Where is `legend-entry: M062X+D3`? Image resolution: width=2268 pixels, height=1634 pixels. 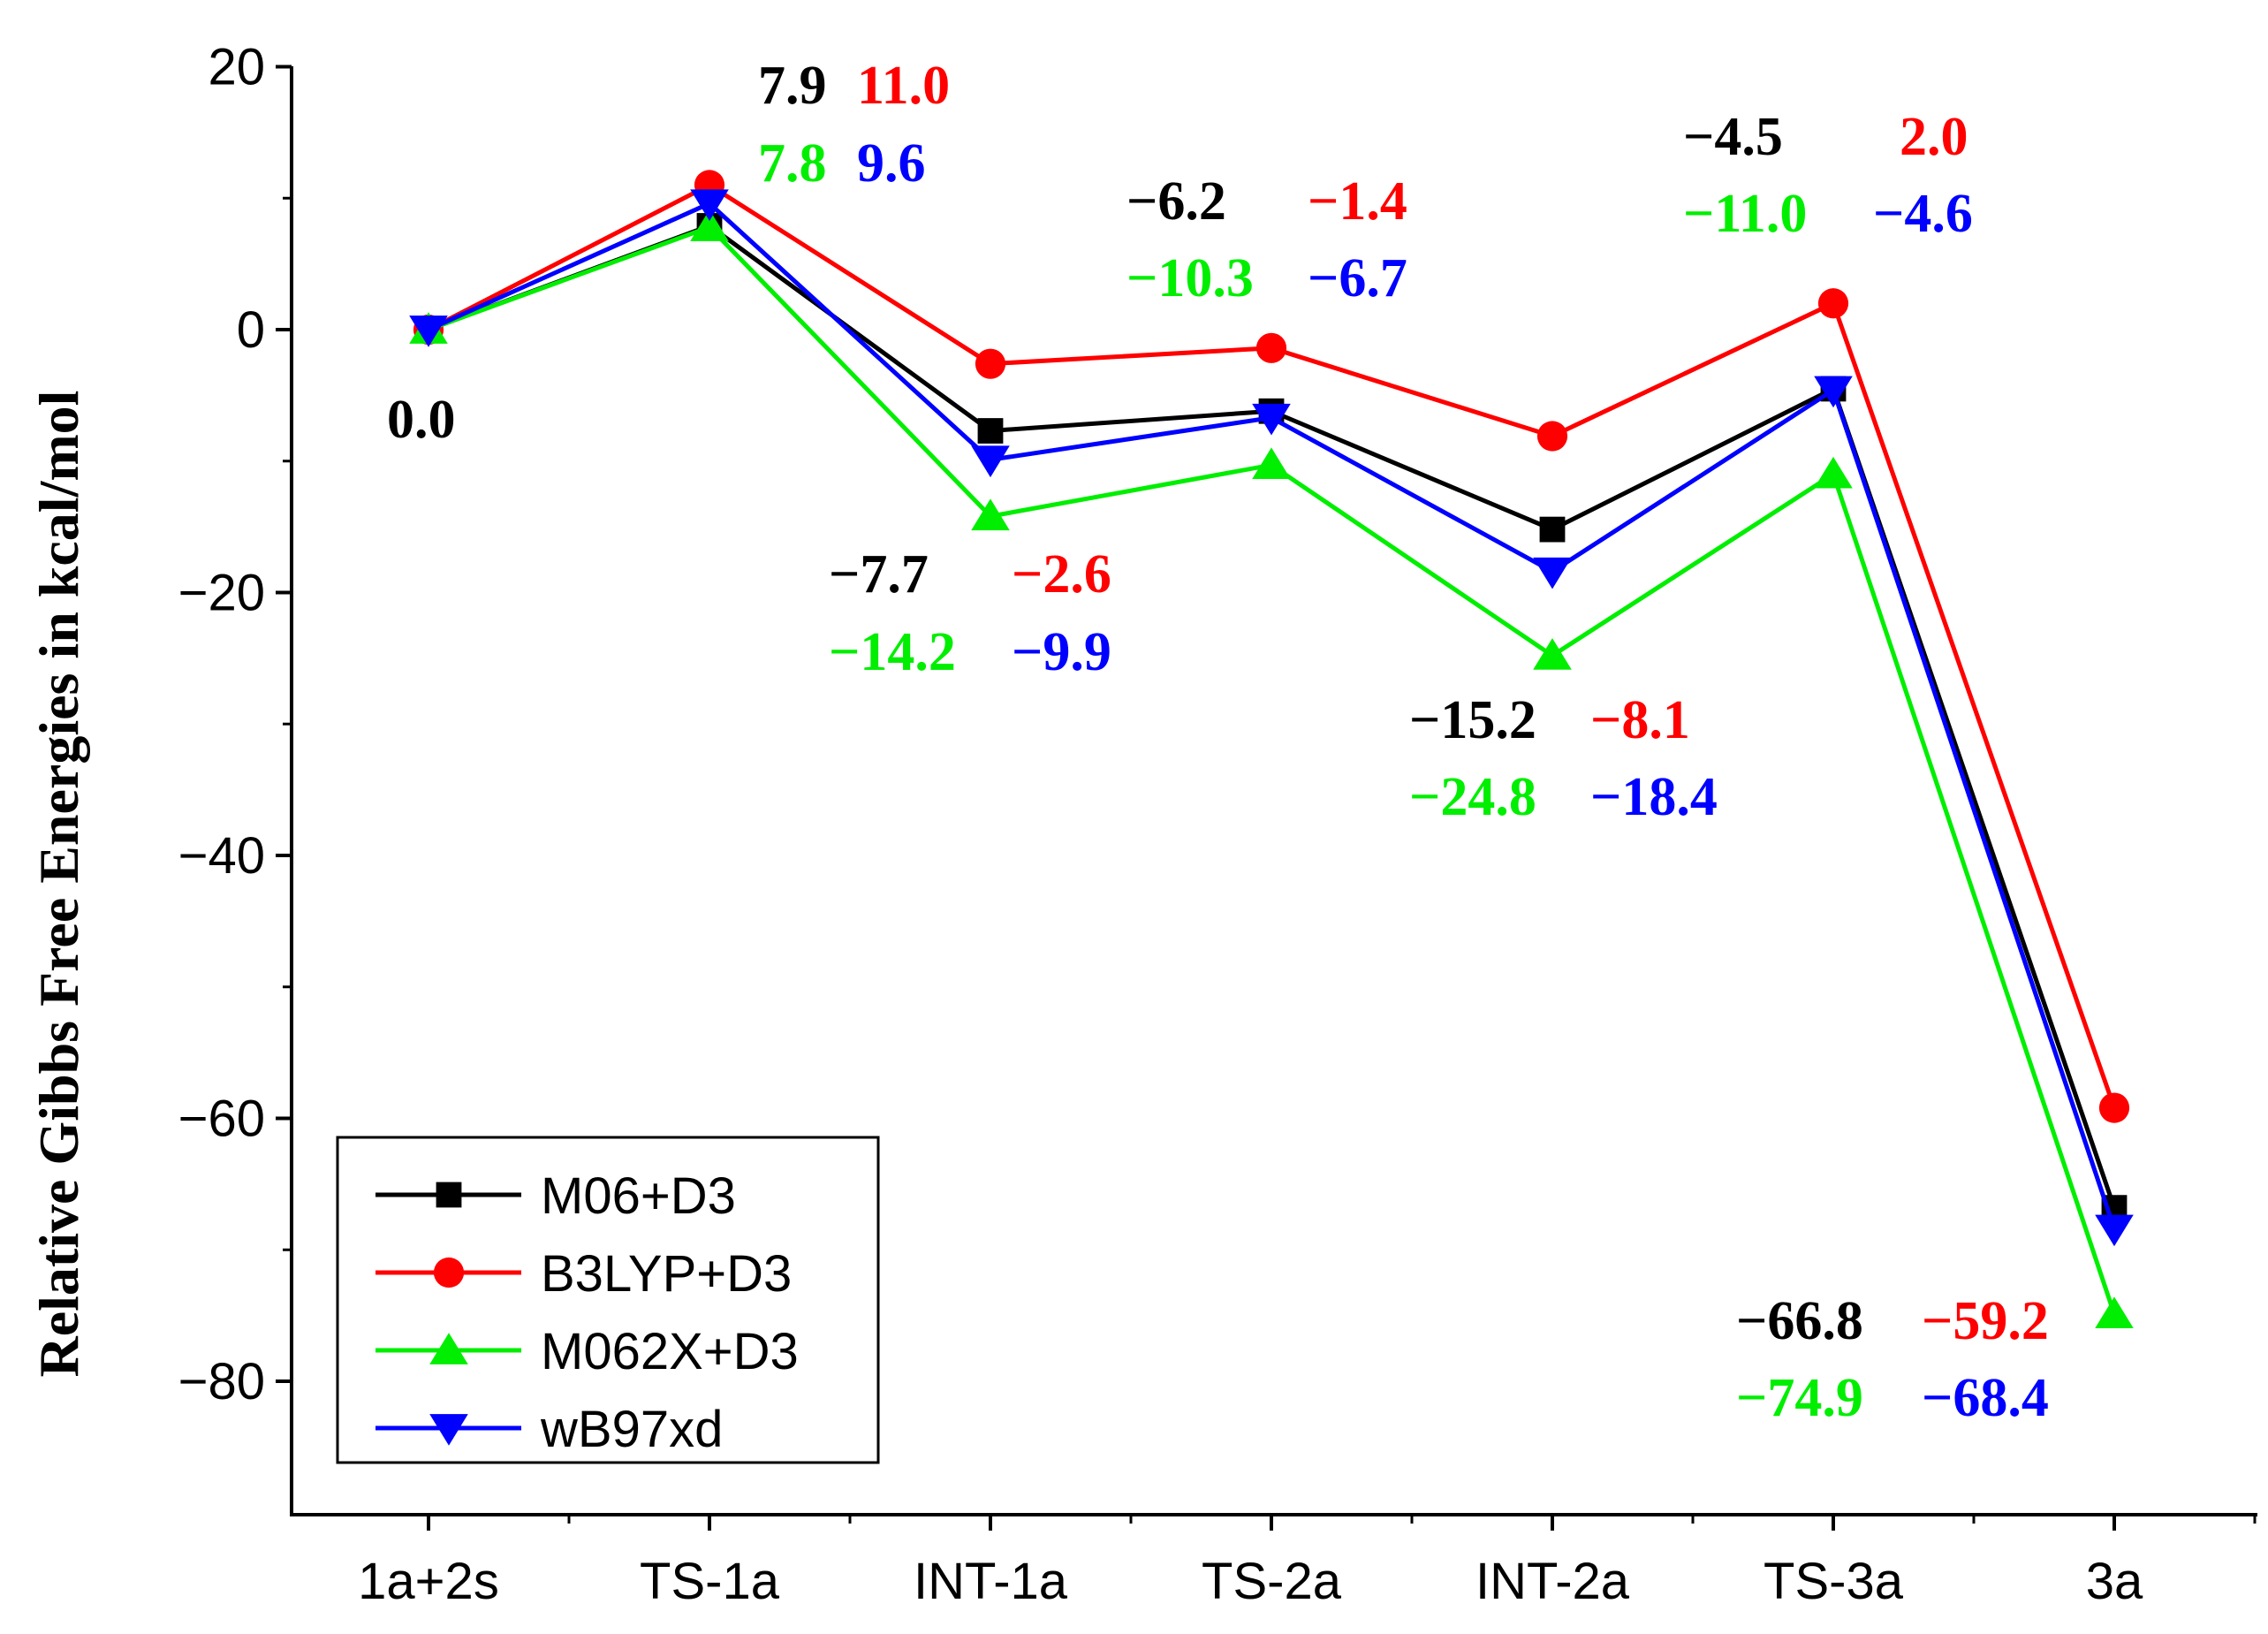
legend-entry: M062X+D3 is located at coordinates (587, 1351).